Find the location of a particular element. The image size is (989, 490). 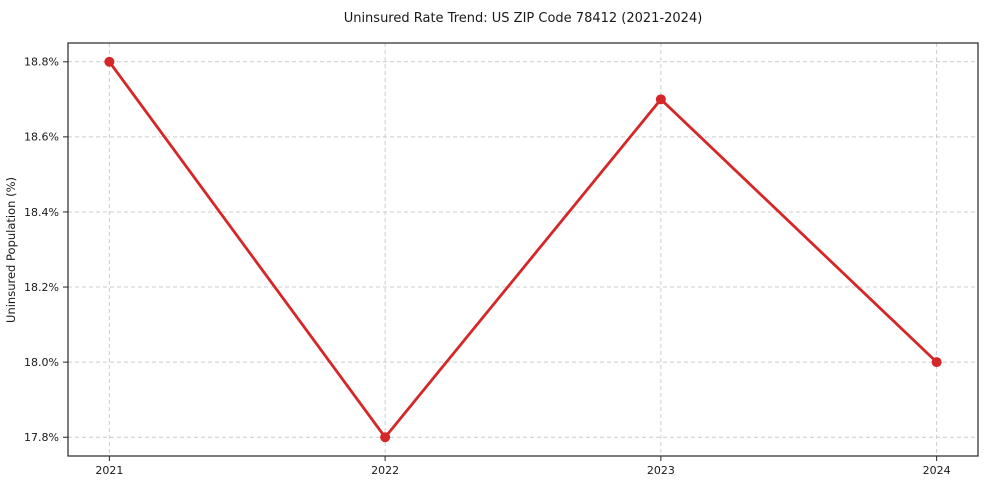

x-tick-label: 2022 is located at coordinates (385, 470).